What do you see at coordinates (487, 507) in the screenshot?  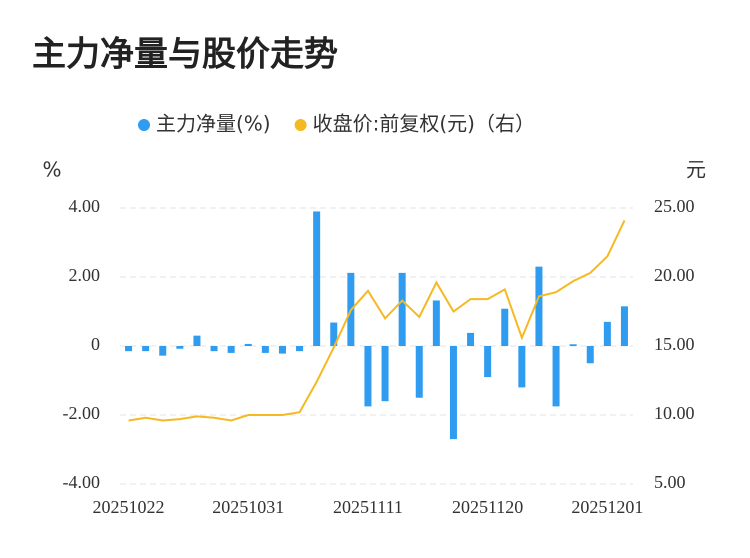 I see `x-tick-label: 20251120` at bounding box center [487, 507].